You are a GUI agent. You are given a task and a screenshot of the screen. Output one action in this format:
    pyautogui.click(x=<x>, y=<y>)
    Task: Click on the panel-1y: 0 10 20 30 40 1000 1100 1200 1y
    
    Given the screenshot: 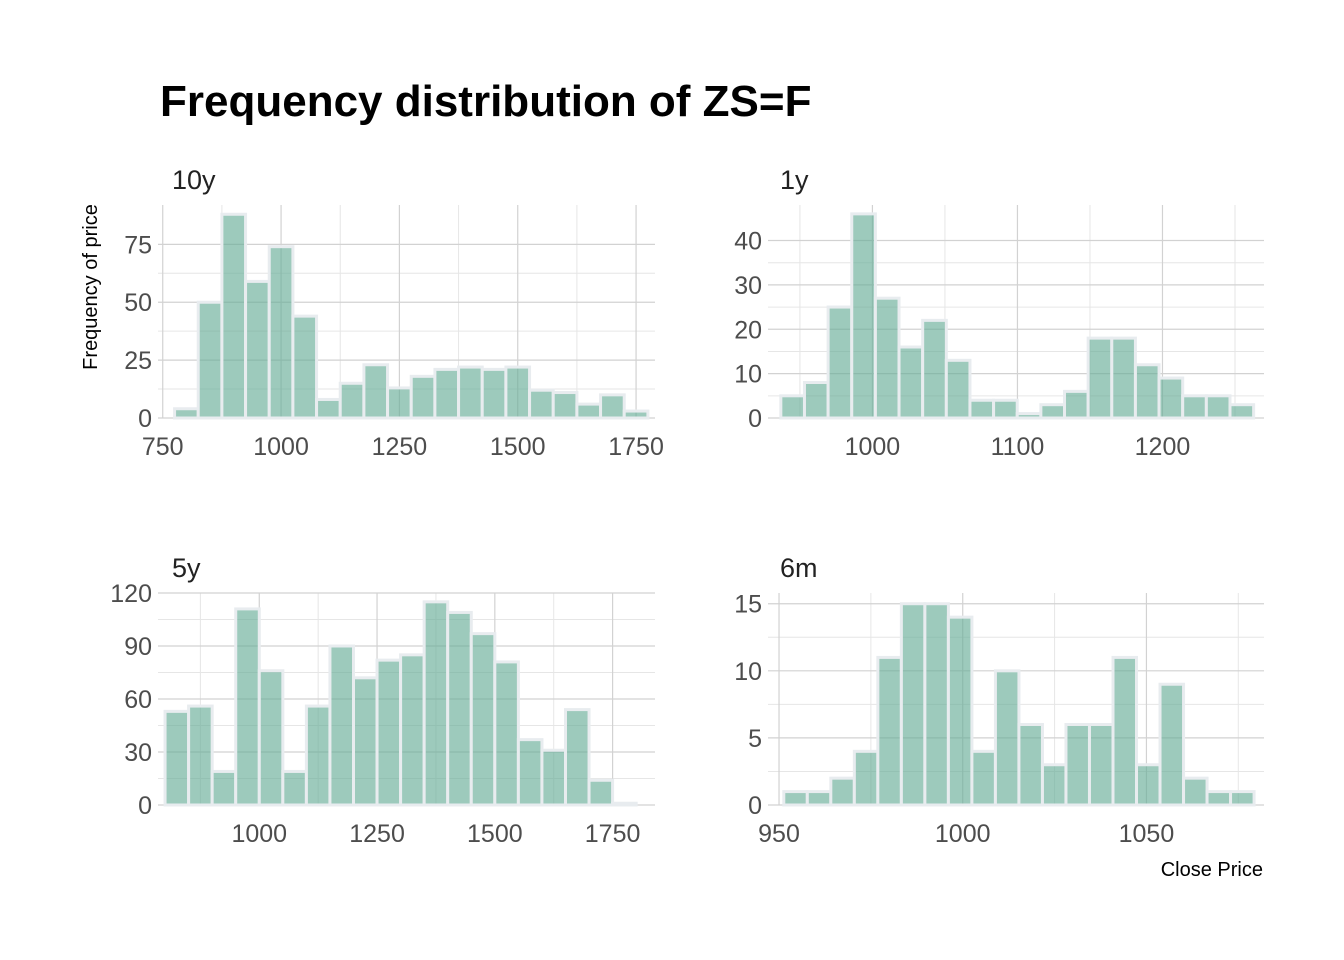 What is the action you would take?
    pyautogui.click(x=999, y=313)
    